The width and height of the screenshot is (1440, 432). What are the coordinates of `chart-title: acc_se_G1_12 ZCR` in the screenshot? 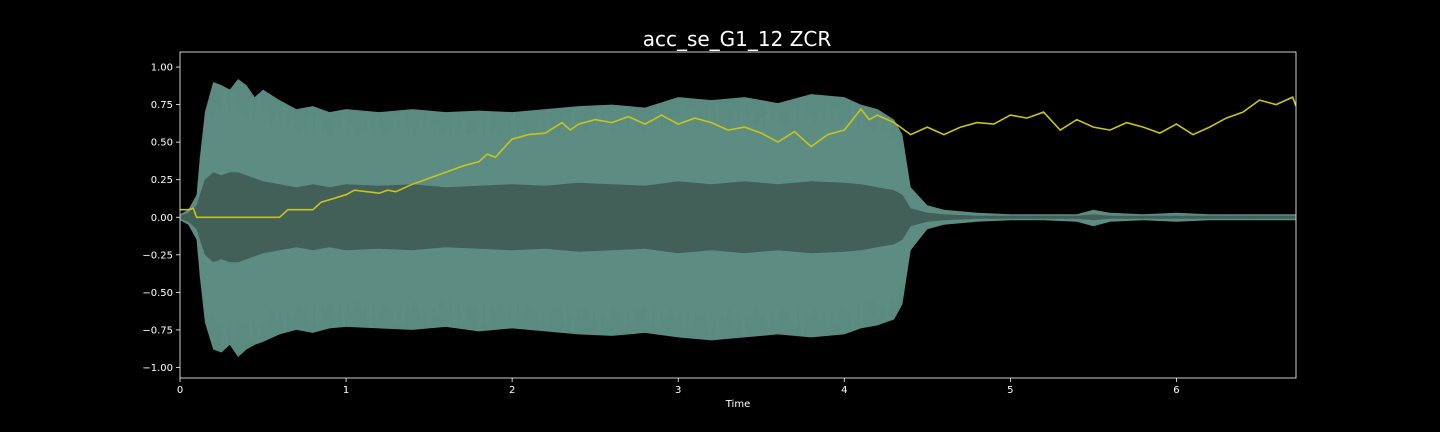 It's located at (737, 39).